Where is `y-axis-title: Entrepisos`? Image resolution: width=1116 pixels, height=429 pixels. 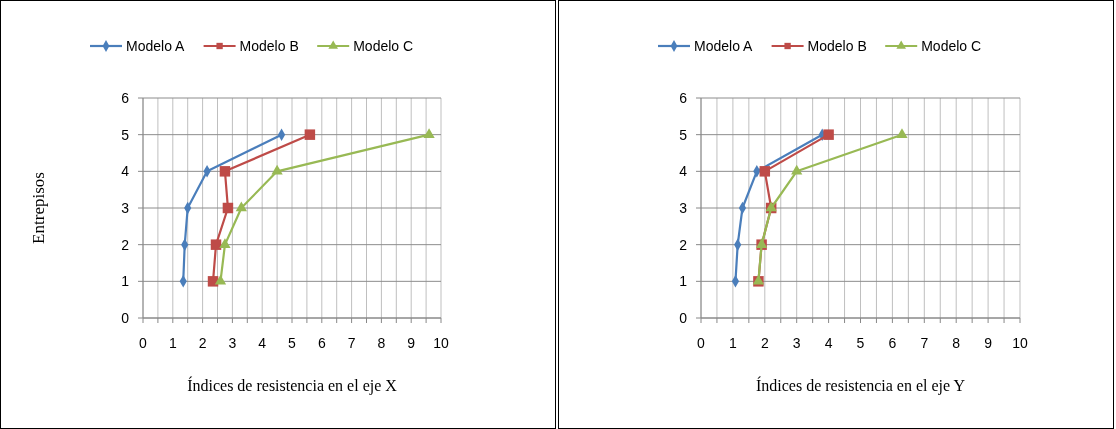
y-axis-title: Entrepisos is located at coordinates (38, 208).